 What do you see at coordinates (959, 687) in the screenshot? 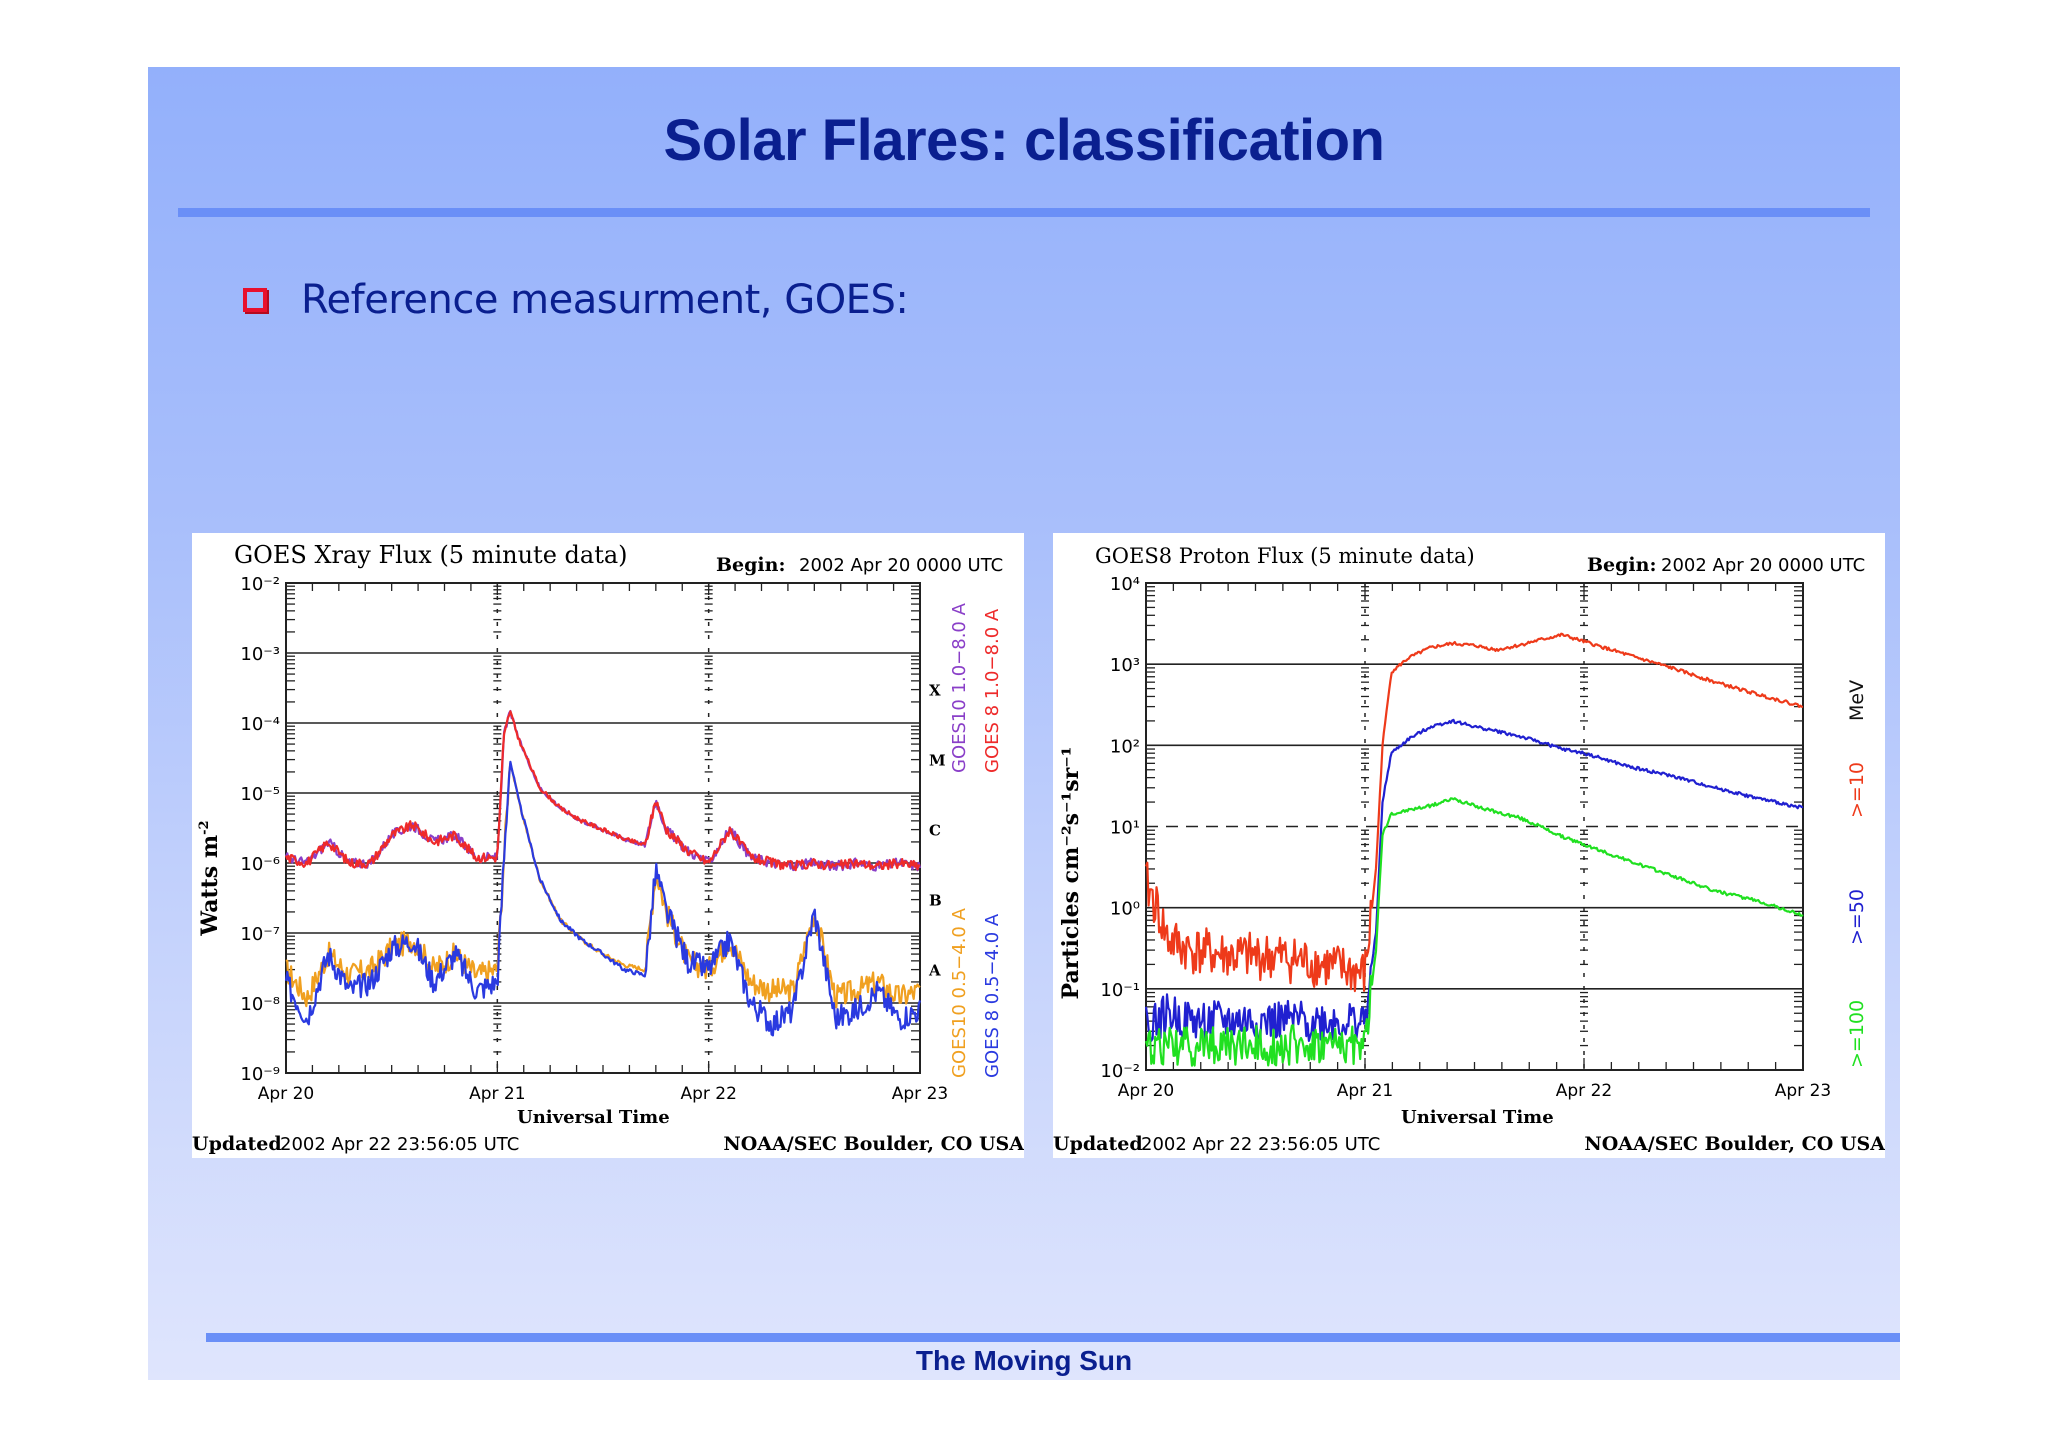
I see `svg-text: GOES10 1.0−8.0 A` at bounding box center [959, 687].